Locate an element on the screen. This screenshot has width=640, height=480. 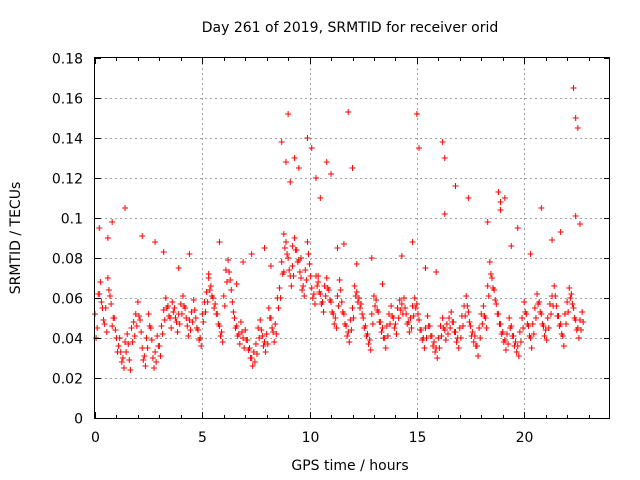
x-tick-label: 5 is located at coordinates (202, 438).